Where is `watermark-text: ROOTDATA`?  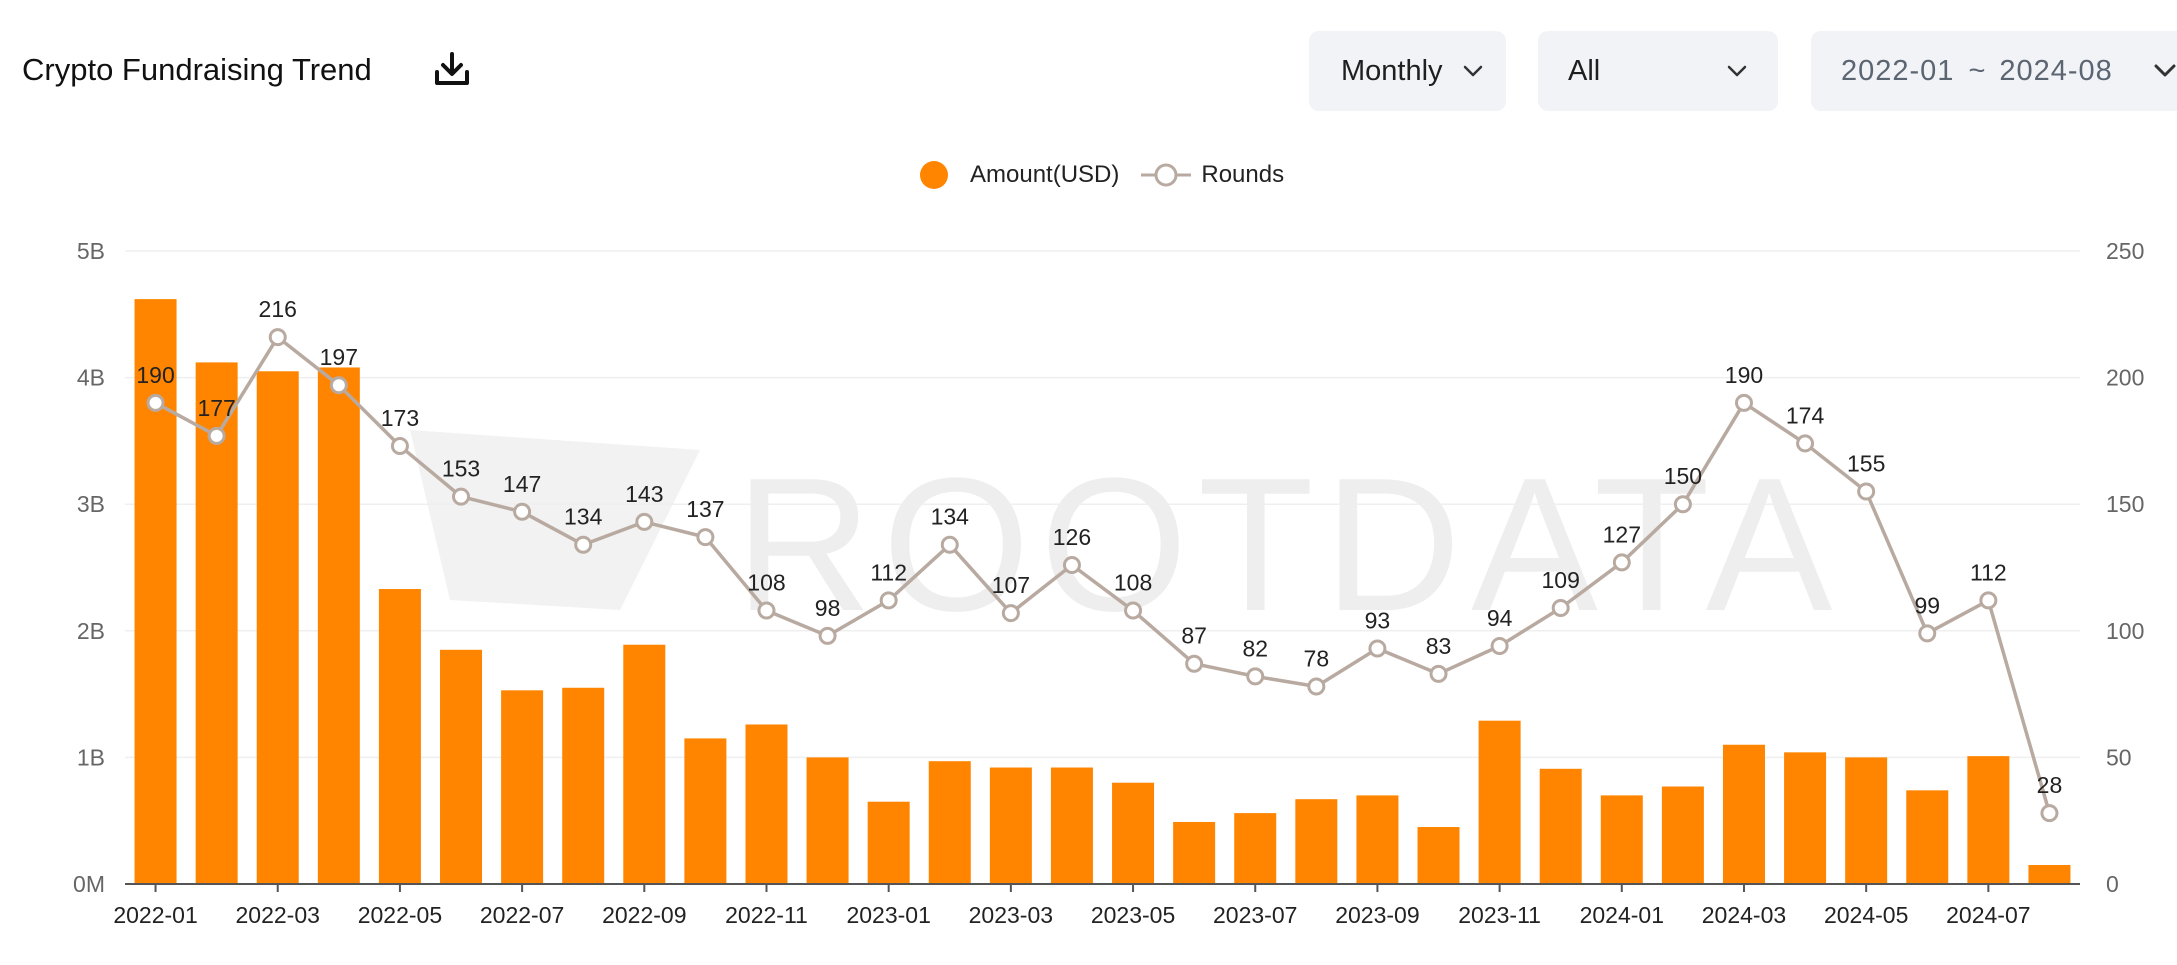 watermark-text: ROOTDATA is located at coordinates (1288, 545).